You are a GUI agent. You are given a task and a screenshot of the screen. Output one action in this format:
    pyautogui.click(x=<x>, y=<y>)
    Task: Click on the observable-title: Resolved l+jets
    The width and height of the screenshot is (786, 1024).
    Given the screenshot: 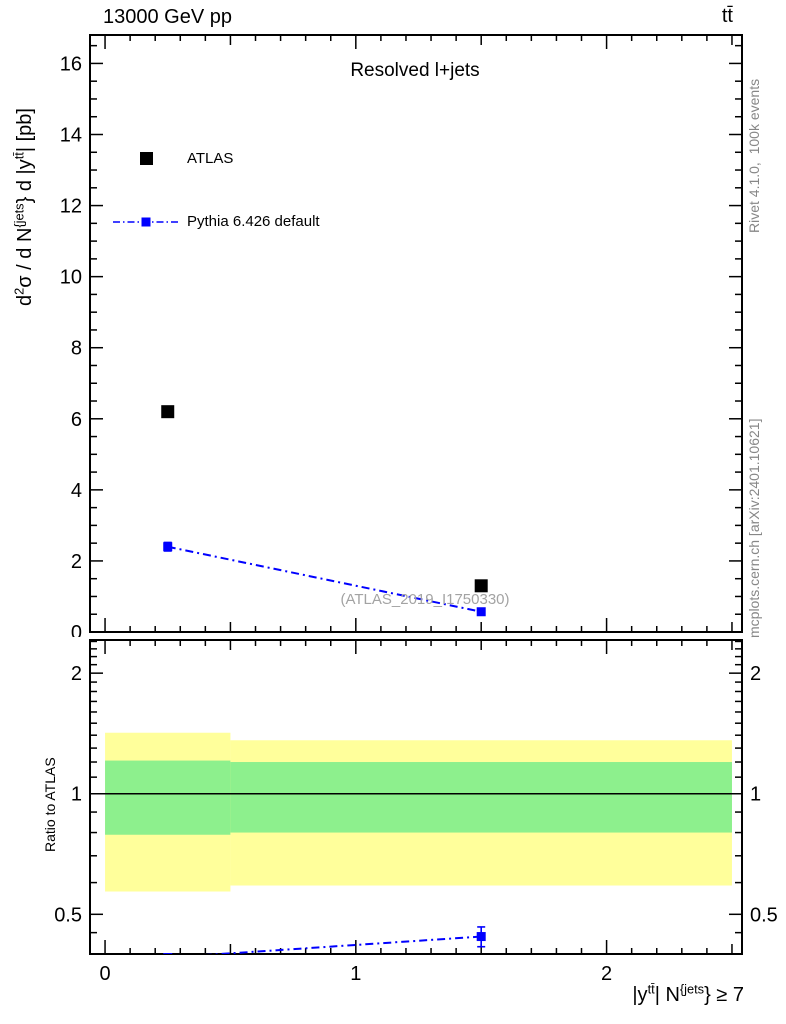 What is the action you would take?
    pyautogui.click(x=415, y=70)
    